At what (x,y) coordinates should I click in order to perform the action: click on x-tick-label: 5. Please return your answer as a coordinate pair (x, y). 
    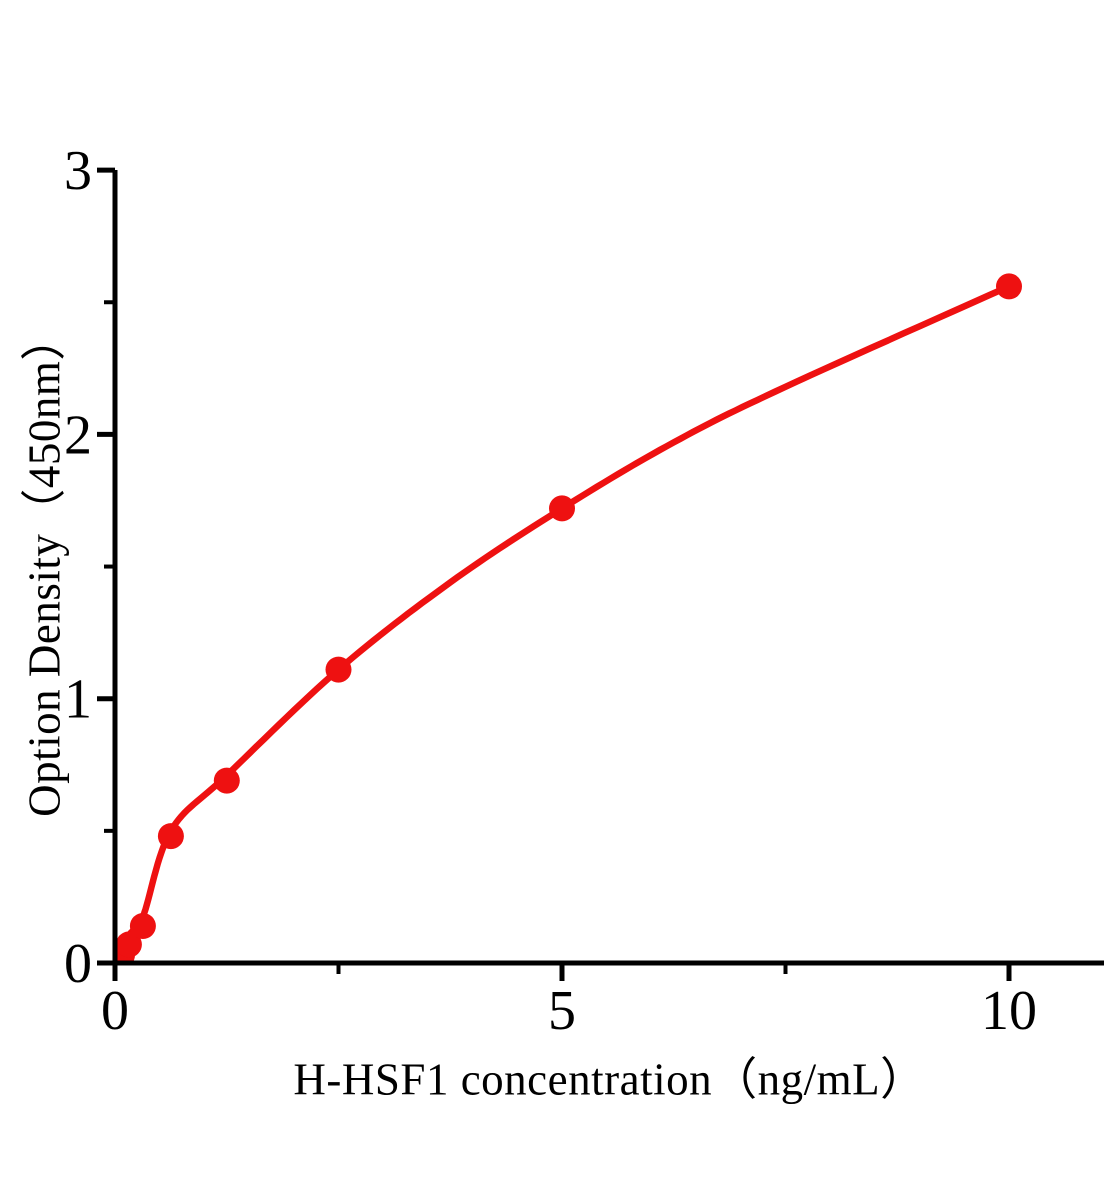
    Looking at the image, I should click on (562, 1011).